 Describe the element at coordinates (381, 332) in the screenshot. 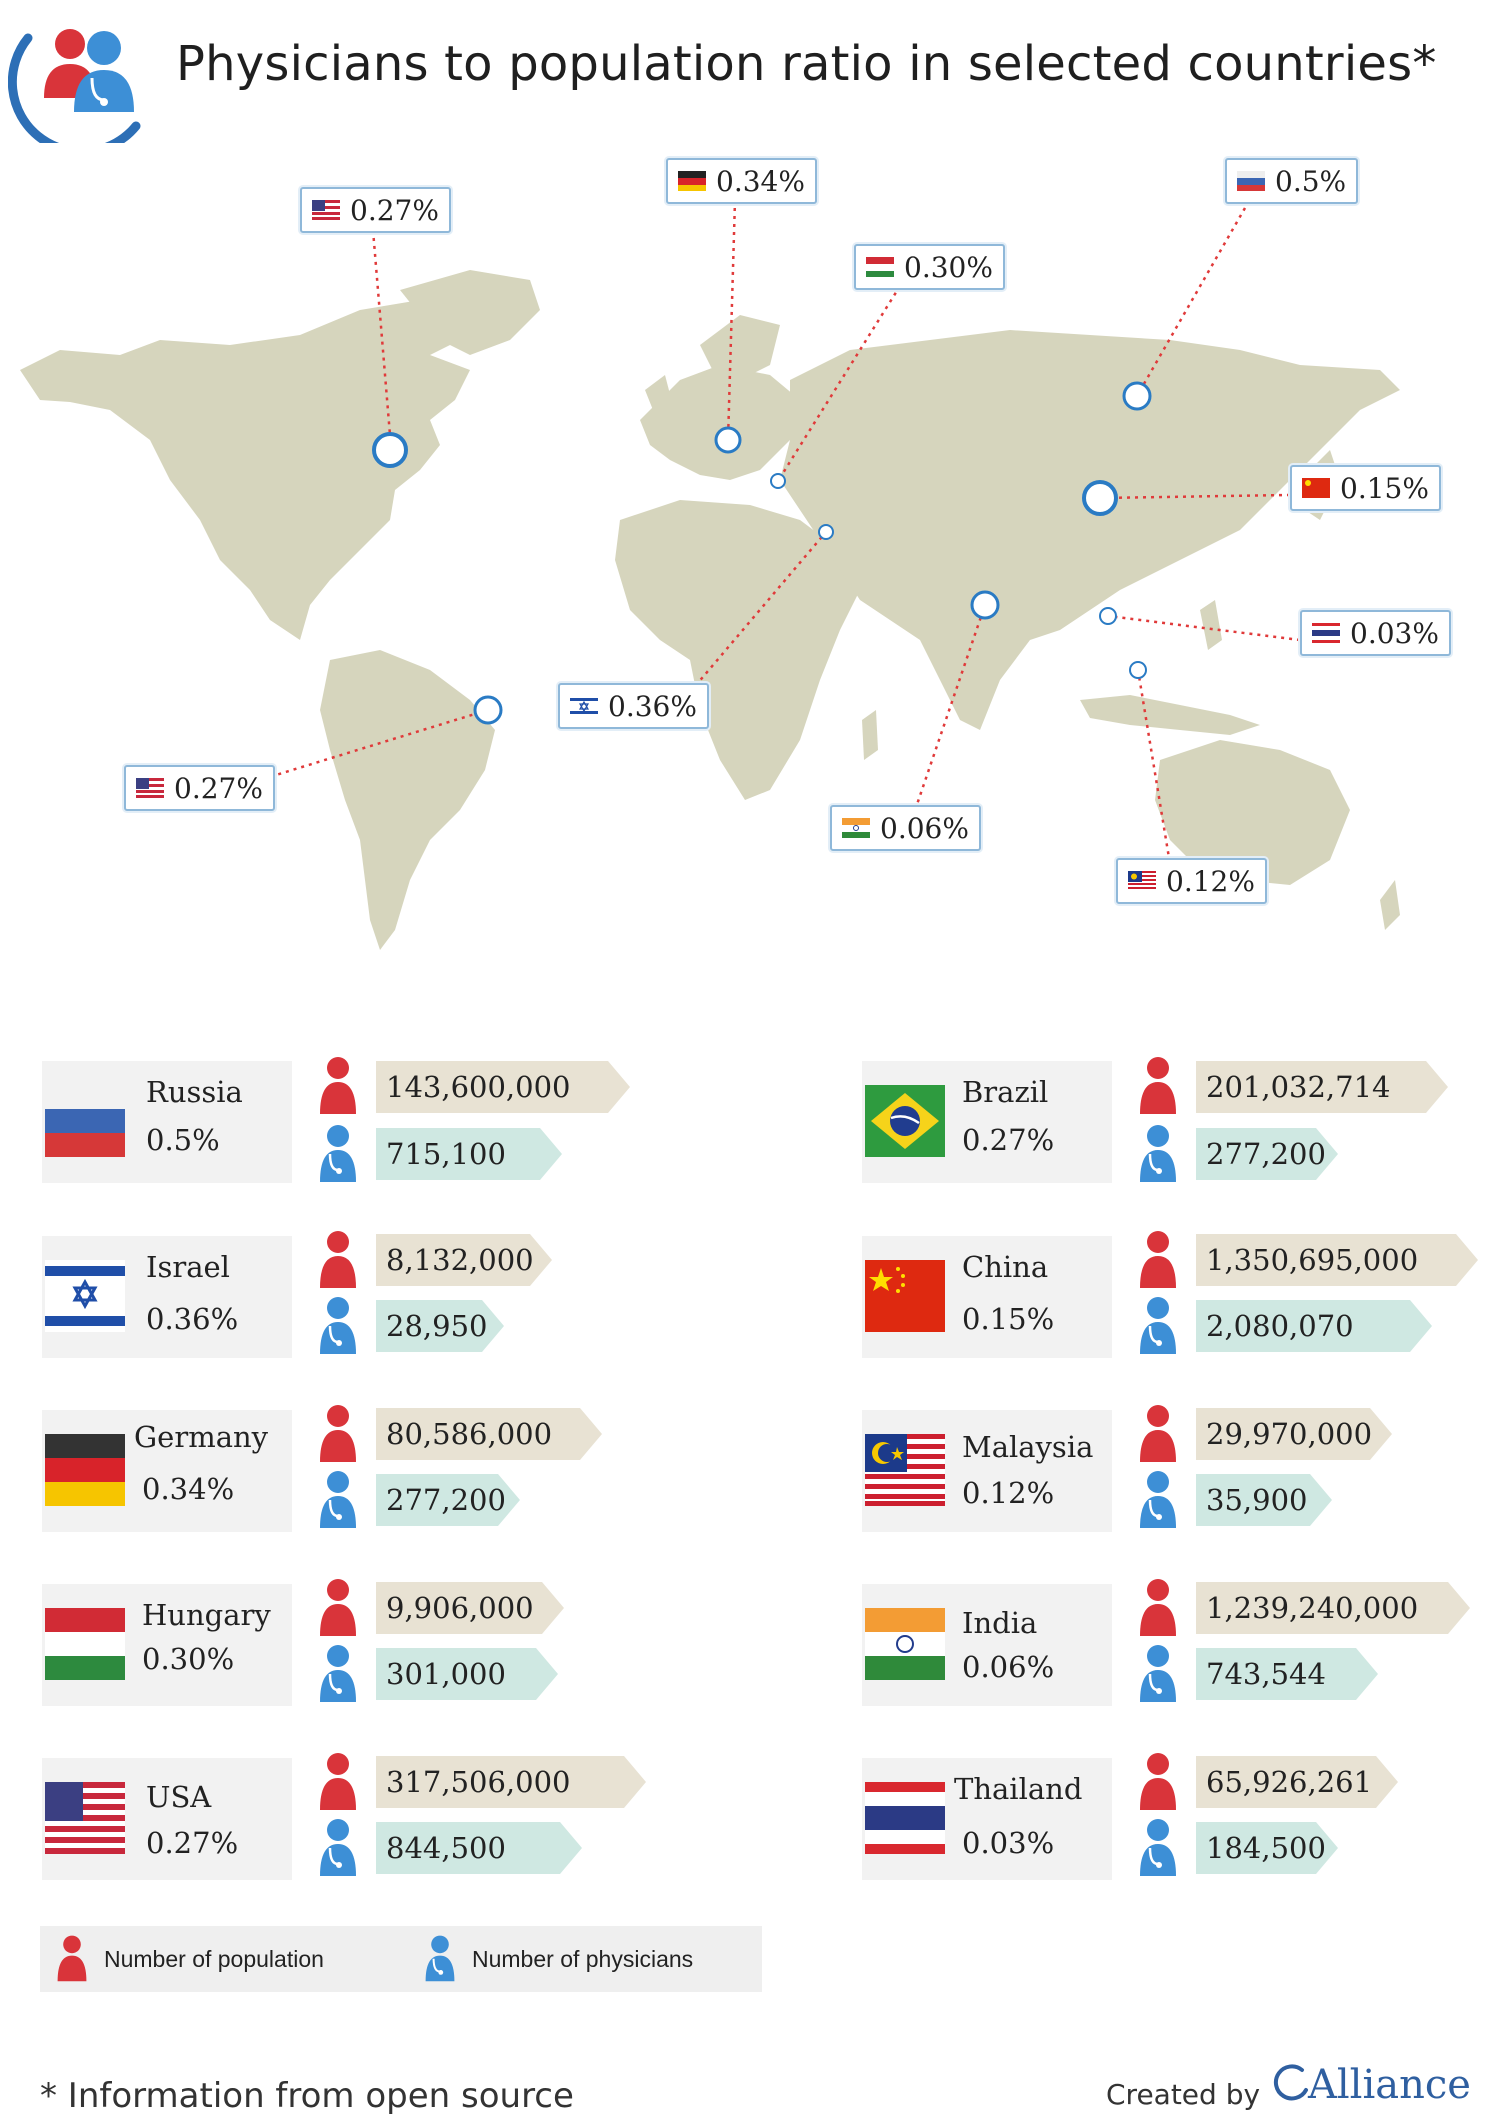

I see `connector-usa` at that location.